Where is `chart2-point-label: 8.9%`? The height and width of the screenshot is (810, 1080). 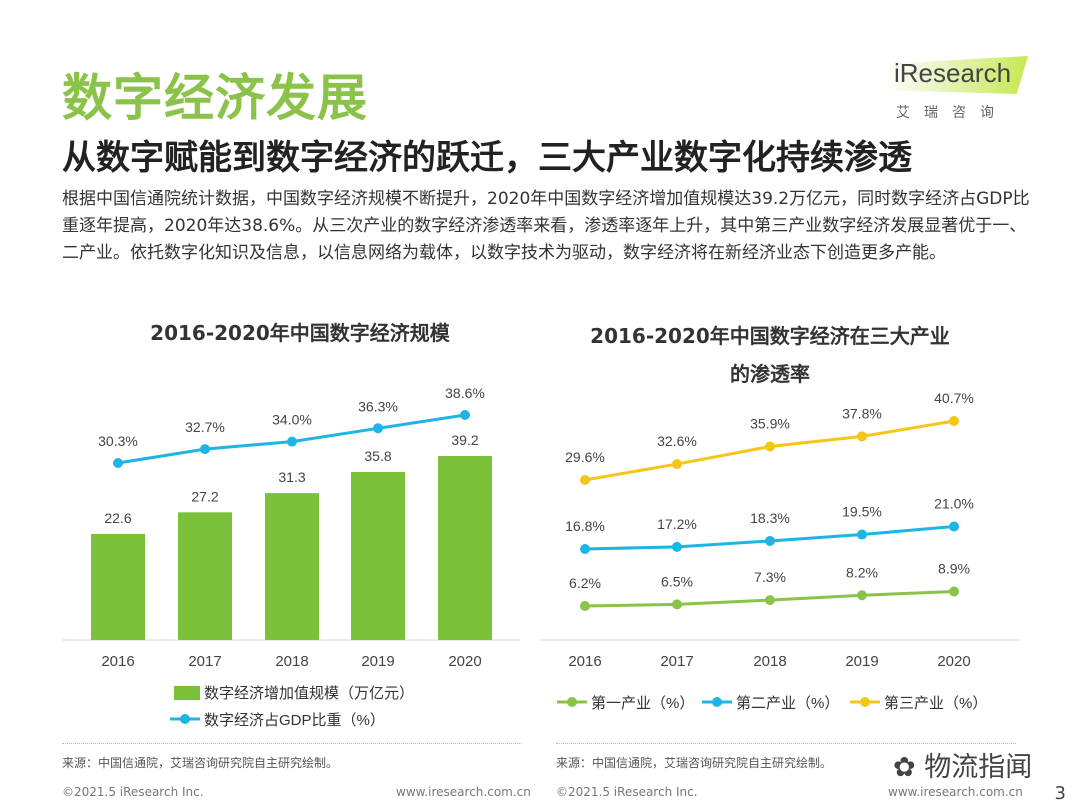
chart2-point-label: 8.9% is located at coordinates (954, 569).